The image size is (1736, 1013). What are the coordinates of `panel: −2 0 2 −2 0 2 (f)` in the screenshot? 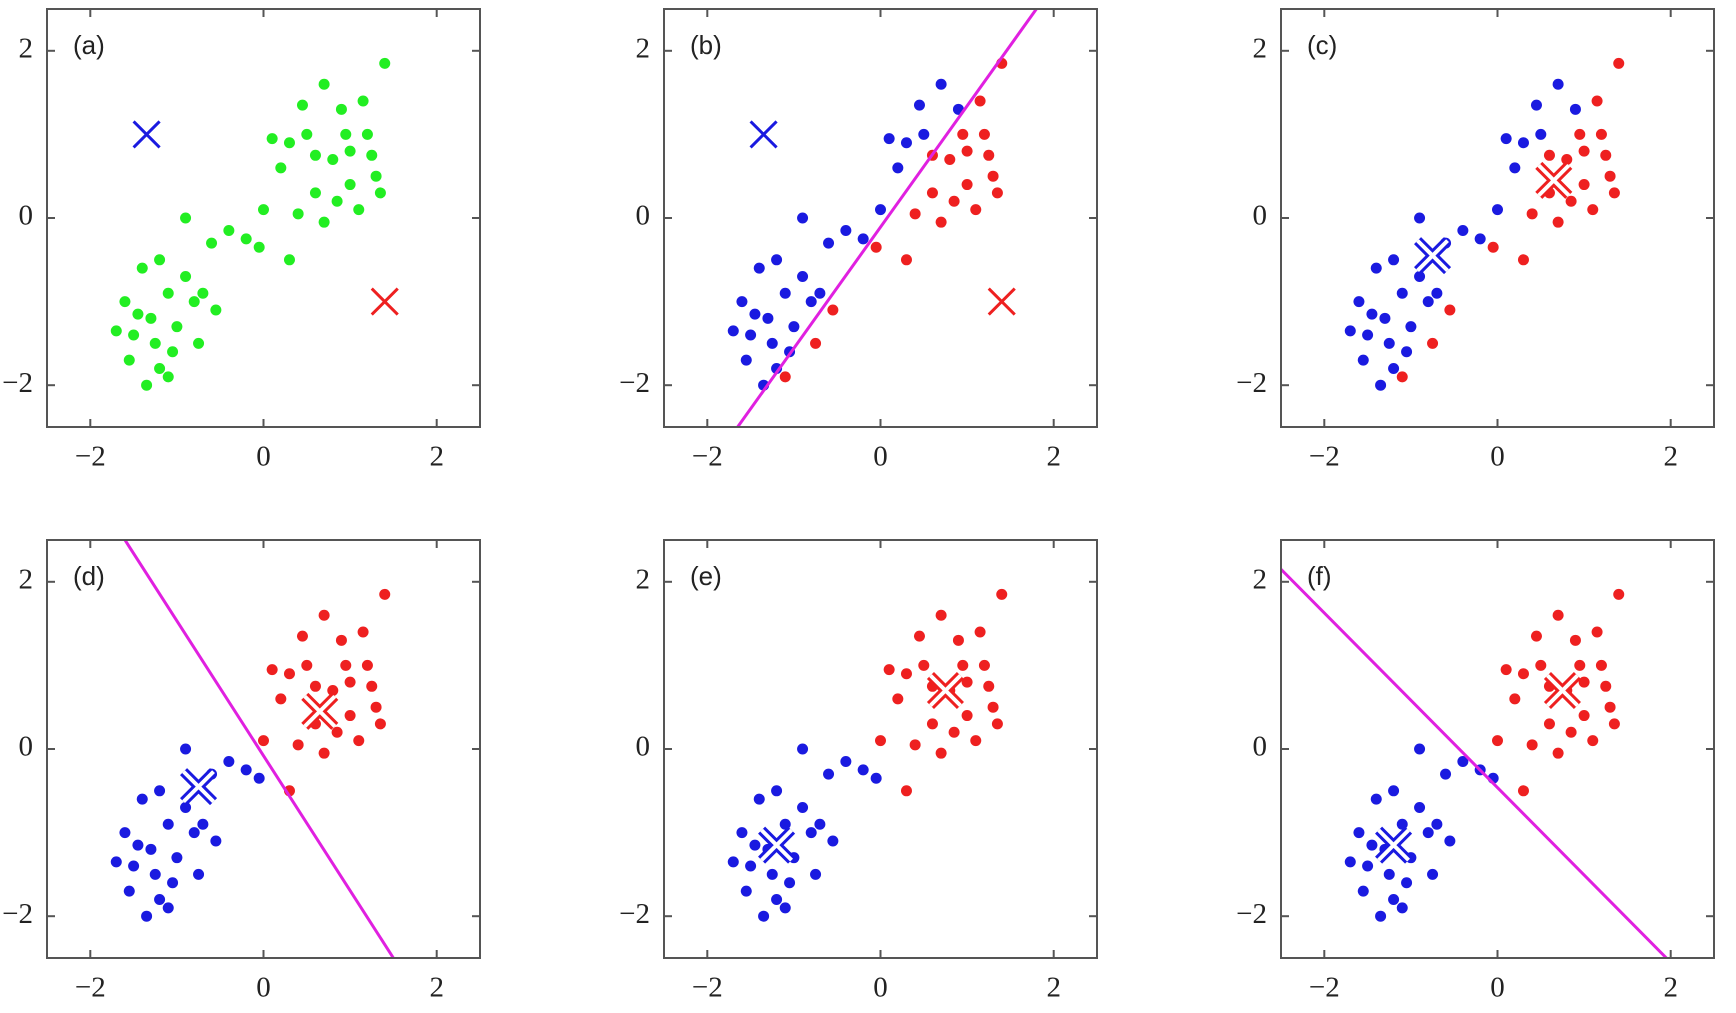 It's located at (1475, 771).